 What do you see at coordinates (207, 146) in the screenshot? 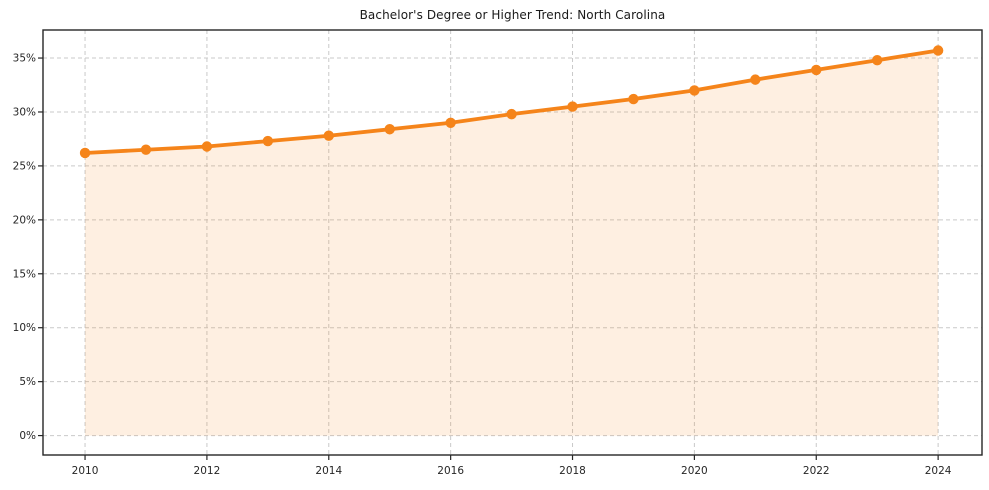
I see `data-point-2012` at bounding box center [207, 146].